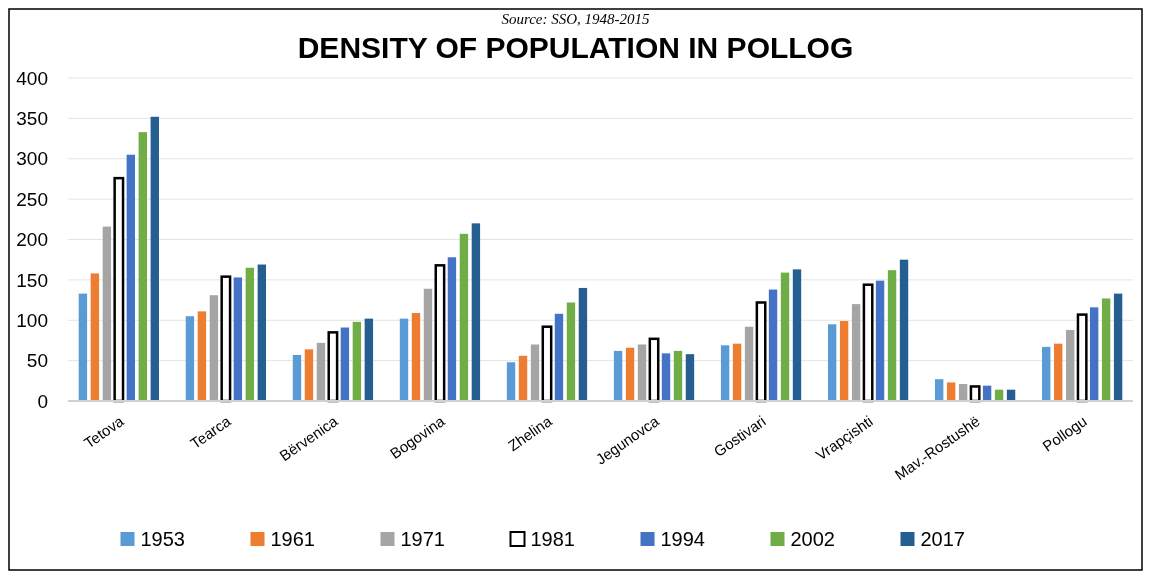 The height and width of the screenshot is (579, 1151). I want to click on legend-label: 1981, so click(552, 539).